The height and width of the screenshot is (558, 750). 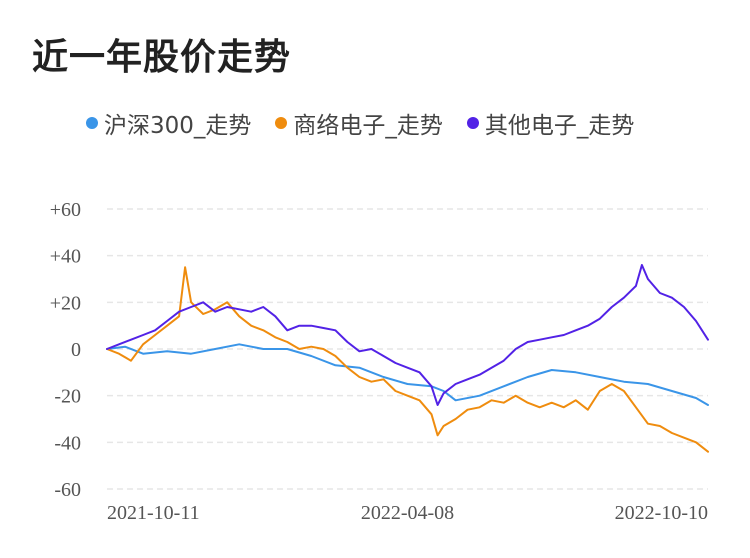 I want to click on x-tick-label: 2022-04-08, so click(x=407, y=513).